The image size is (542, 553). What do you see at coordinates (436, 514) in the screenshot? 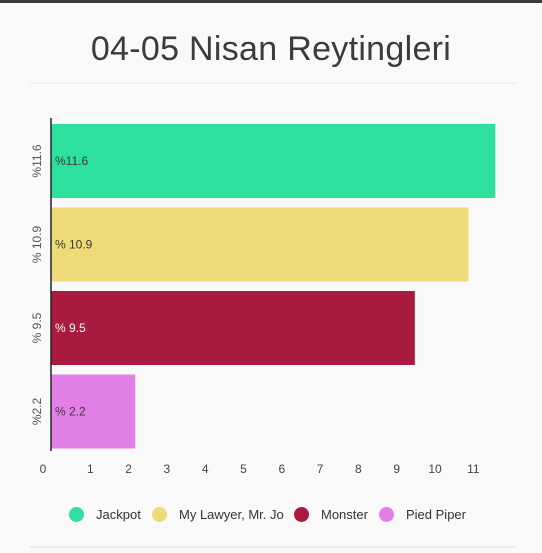
I see `legend-label-pied-piper: Pied Piper` at bounding box center [436, 514].